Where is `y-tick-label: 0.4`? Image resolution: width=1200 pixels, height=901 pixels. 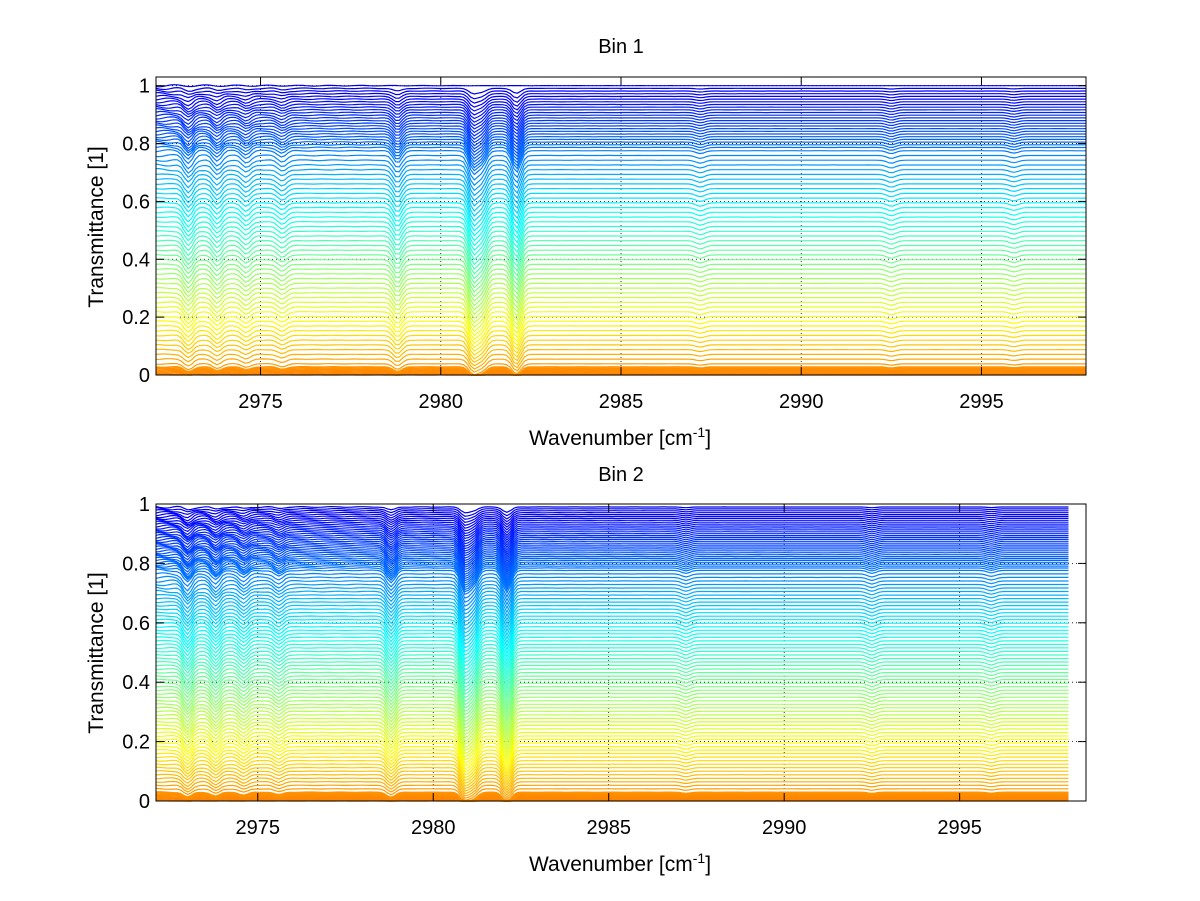
y-tick-label: 0.4 is located at coordinates (136, 260).